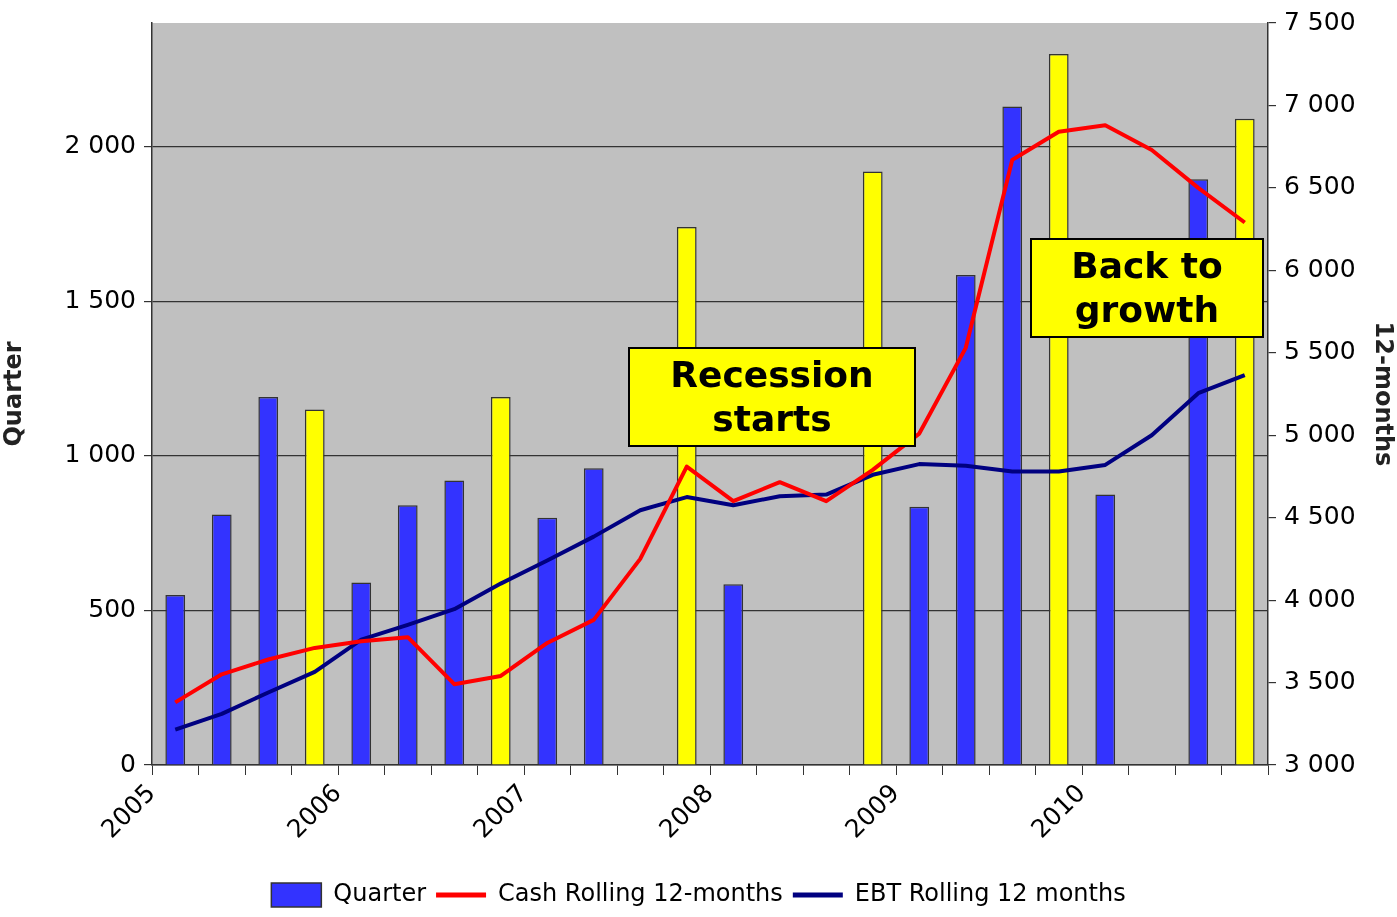  I want to click on y2-tick-label: 4 500, so click(1320, 516).